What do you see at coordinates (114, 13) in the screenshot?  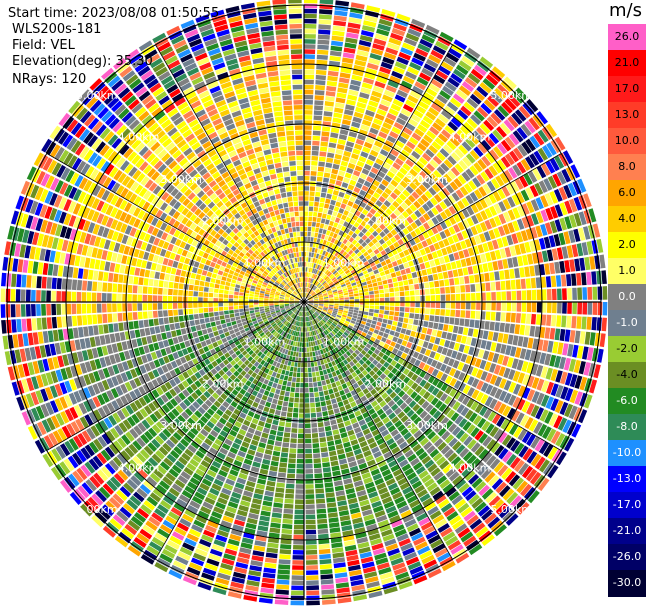 I see `start-time-label: Start time: 2023/08/08 01:50:55` at bounding box center [114, 13].